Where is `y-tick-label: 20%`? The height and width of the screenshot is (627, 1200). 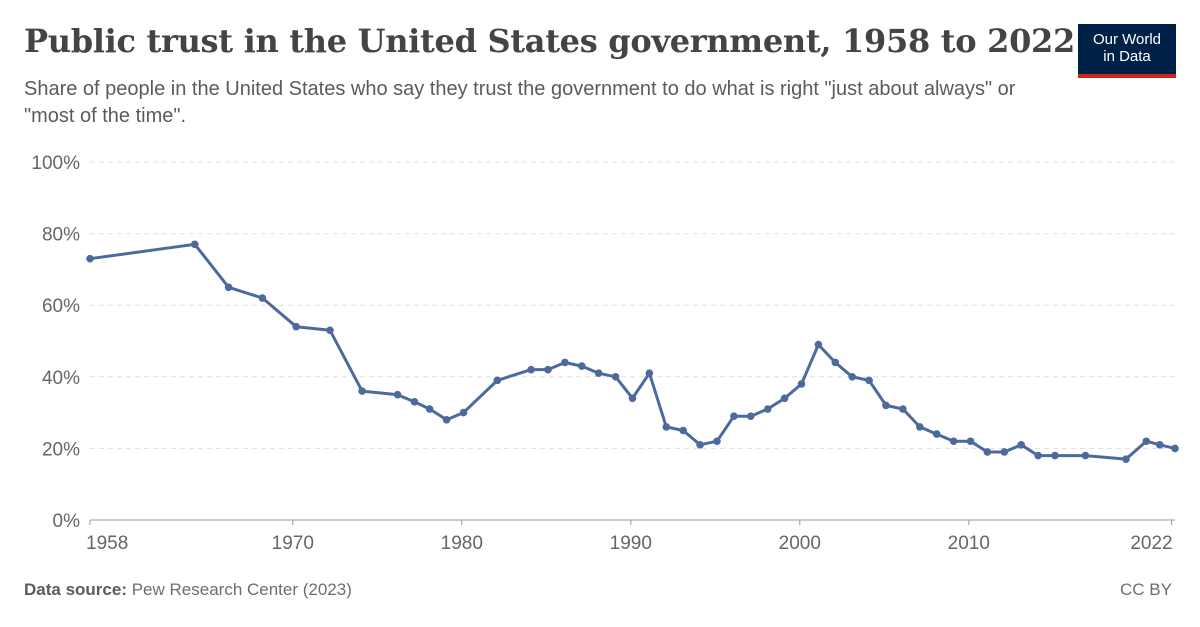 y-tick-label: 20% is located at coordinates (61, 449).